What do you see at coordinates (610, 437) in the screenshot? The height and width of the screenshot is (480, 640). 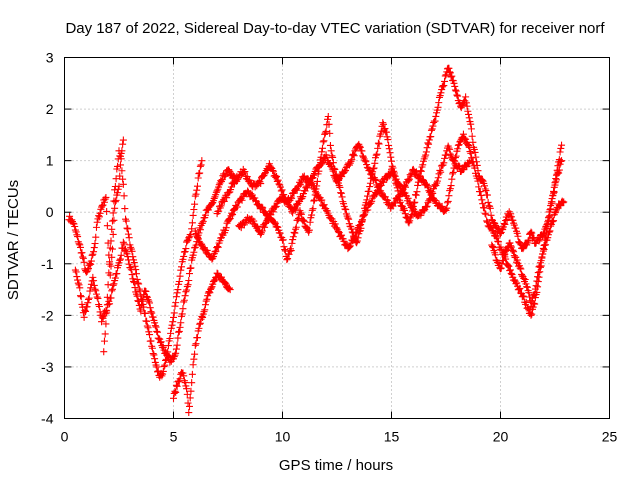 I see `x-tick-label: 25` at bounding box center [610, 437].